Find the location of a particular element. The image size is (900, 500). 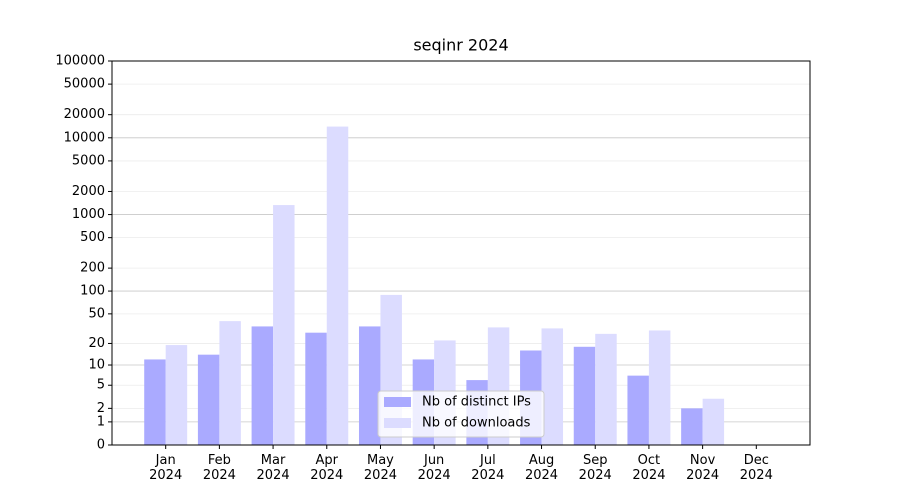

y-tick-label: 1 is located at coordinates (101, 421).